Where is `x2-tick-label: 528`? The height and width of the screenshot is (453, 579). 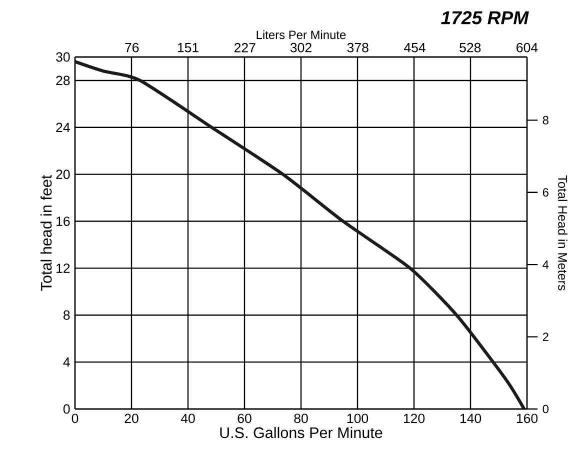 x2-tick-label: 528 is located at coordinates (470, 47).